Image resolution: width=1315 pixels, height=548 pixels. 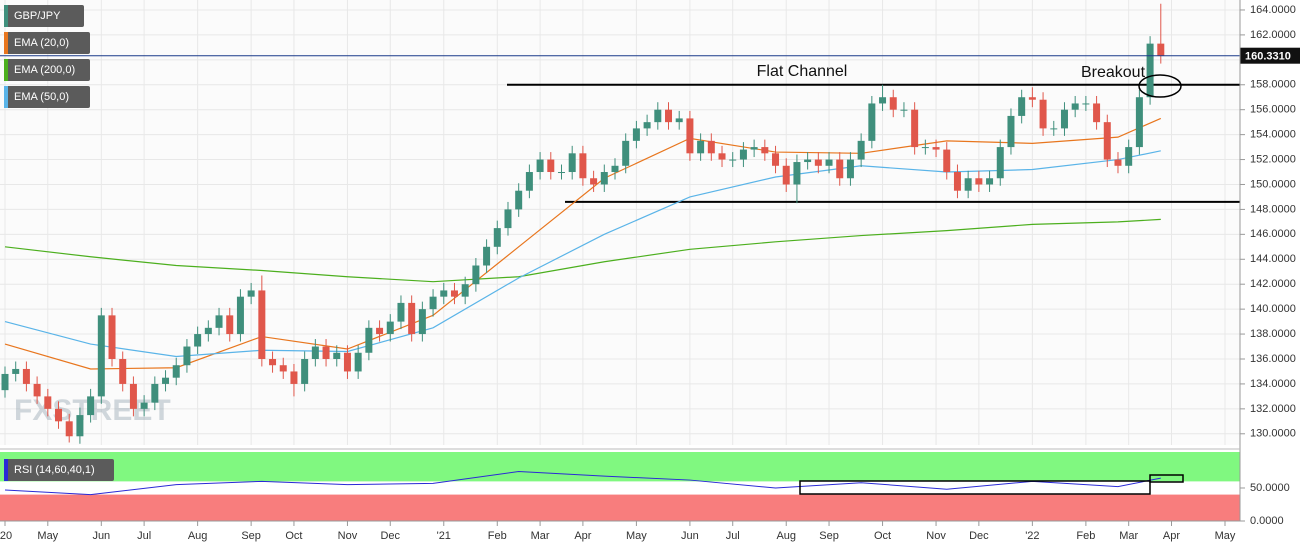 I want to click on legend-label: EMA (200,0), so click(x=44, y=70).